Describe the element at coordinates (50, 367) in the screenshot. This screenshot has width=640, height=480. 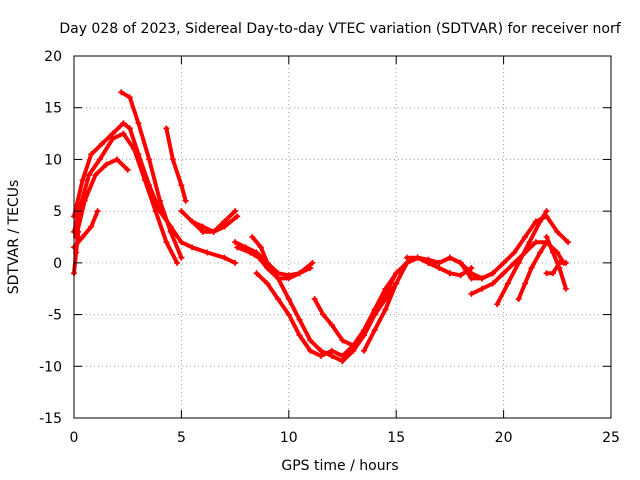
I see `y-tick-label: -10` at that location.